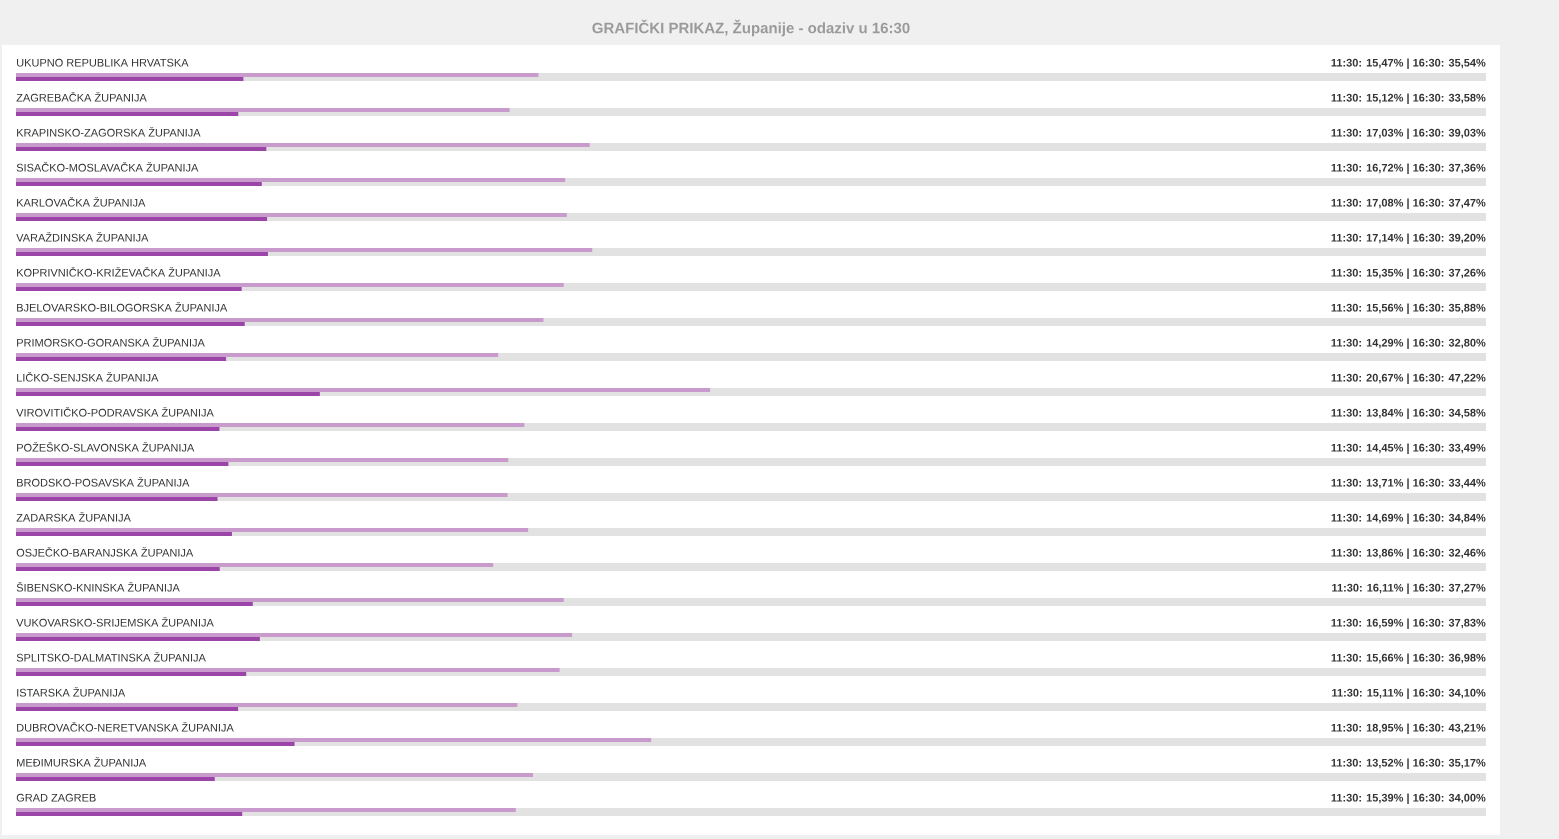 The height and width of the screenshot is (839, 1559). Describe the element at coordinates (1446, 448) in the screenshot. I see `data-label: | 16:30: 33,49%` at that location.